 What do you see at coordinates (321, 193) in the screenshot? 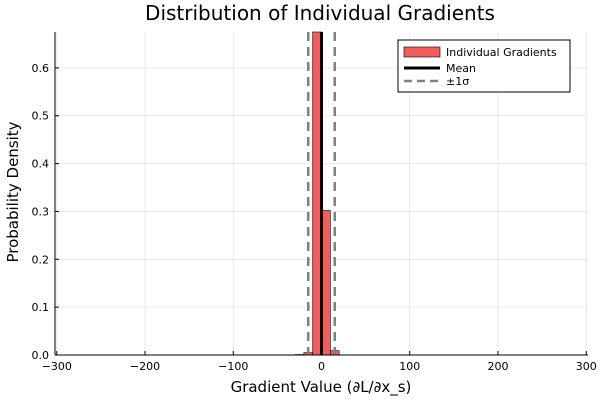
I see `reference-lines` at bounding box center [321, 193].